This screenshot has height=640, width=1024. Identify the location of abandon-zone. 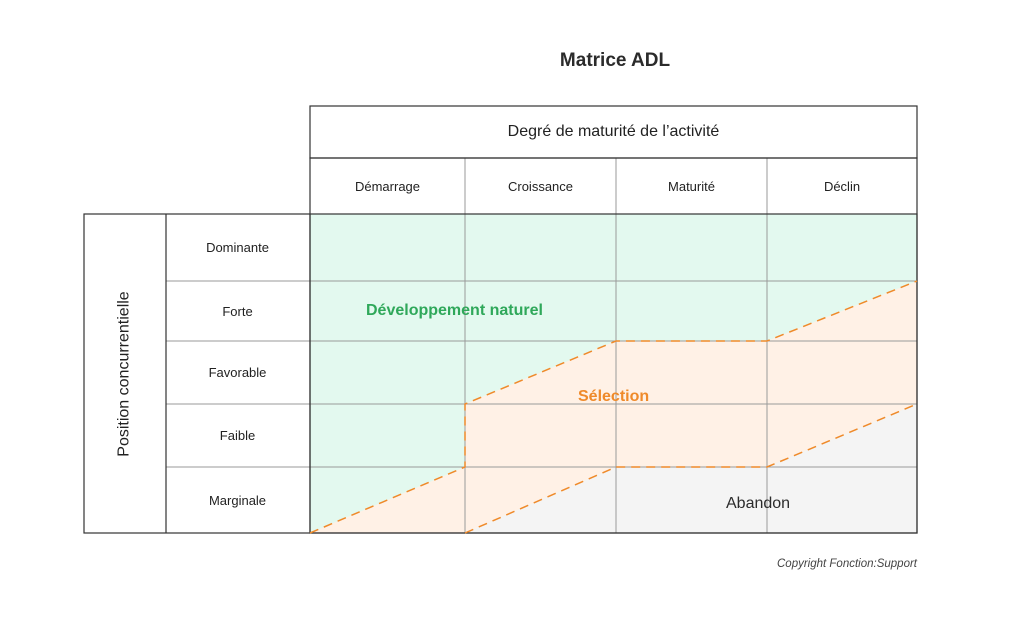
(691, 468).